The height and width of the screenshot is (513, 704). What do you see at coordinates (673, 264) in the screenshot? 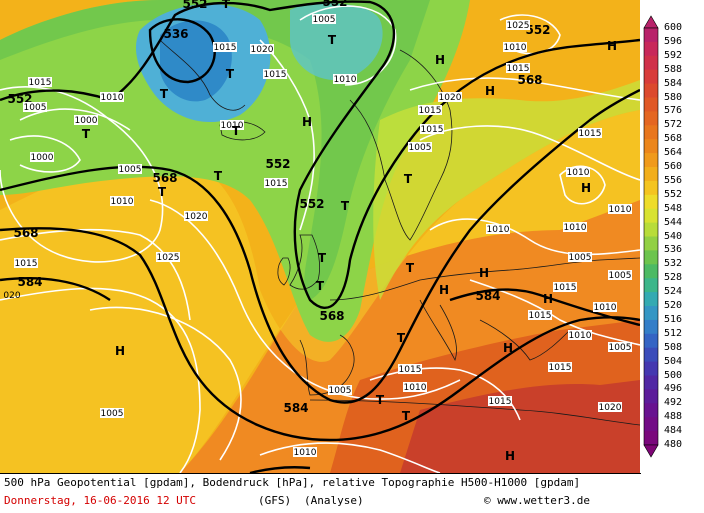
I see `legend-label: 532` at bounding box center [673, 264].